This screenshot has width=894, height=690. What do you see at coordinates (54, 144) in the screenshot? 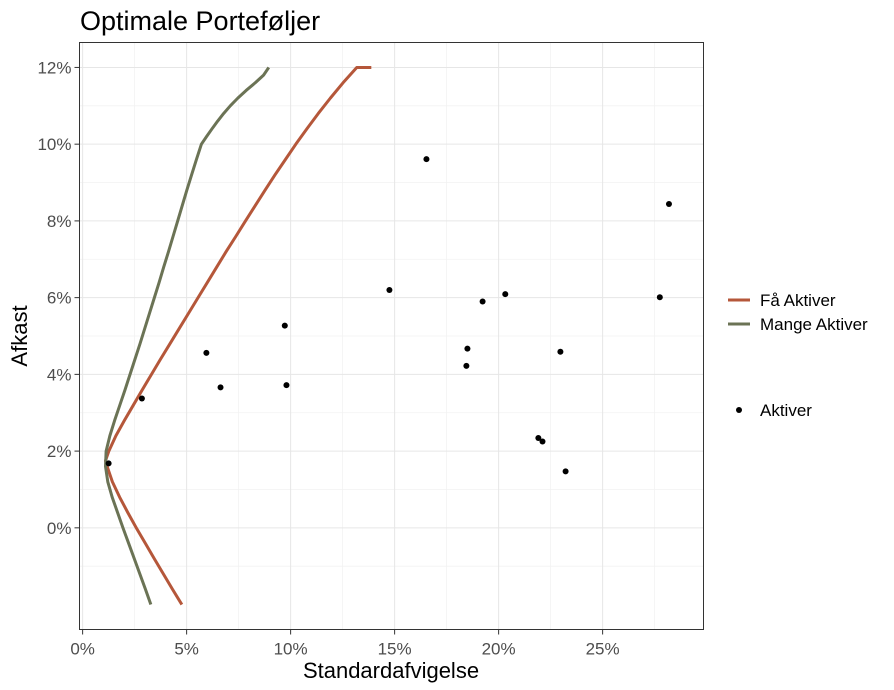
I see `y-tick-label: 10%` at bounding box center [54, 144].